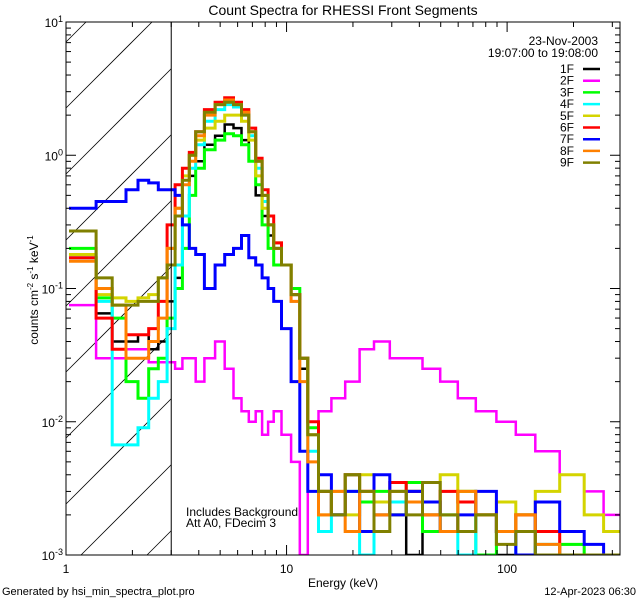 This screenshot has width=640, height=600. Describe the element at coordinates (567, 69) in the screenshot. I see `legend-label-1F: 1F` at that location.